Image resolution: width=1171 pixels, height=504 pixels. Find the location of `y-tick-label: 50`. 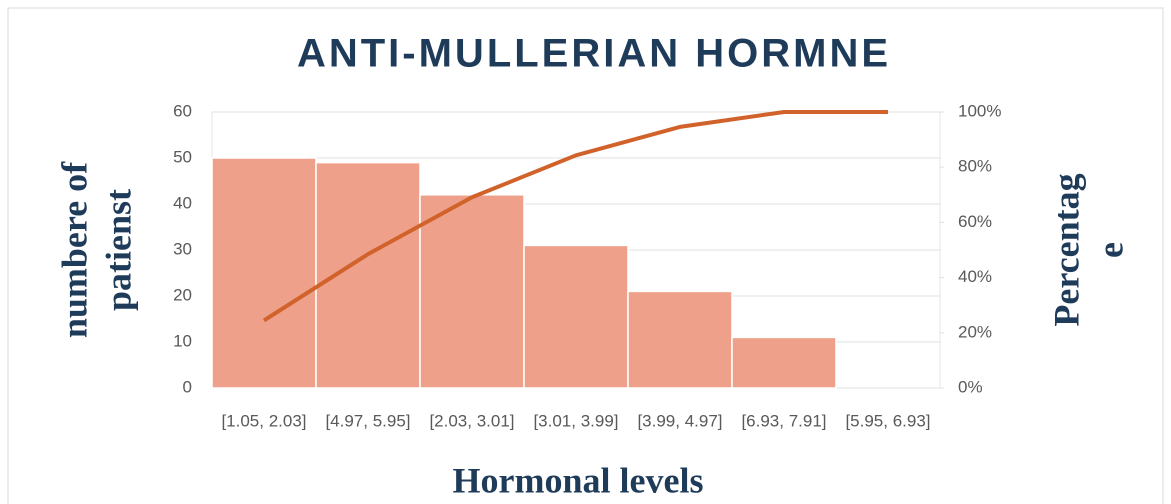

y-tick-label: 50 is located at coordinates (182, 156).